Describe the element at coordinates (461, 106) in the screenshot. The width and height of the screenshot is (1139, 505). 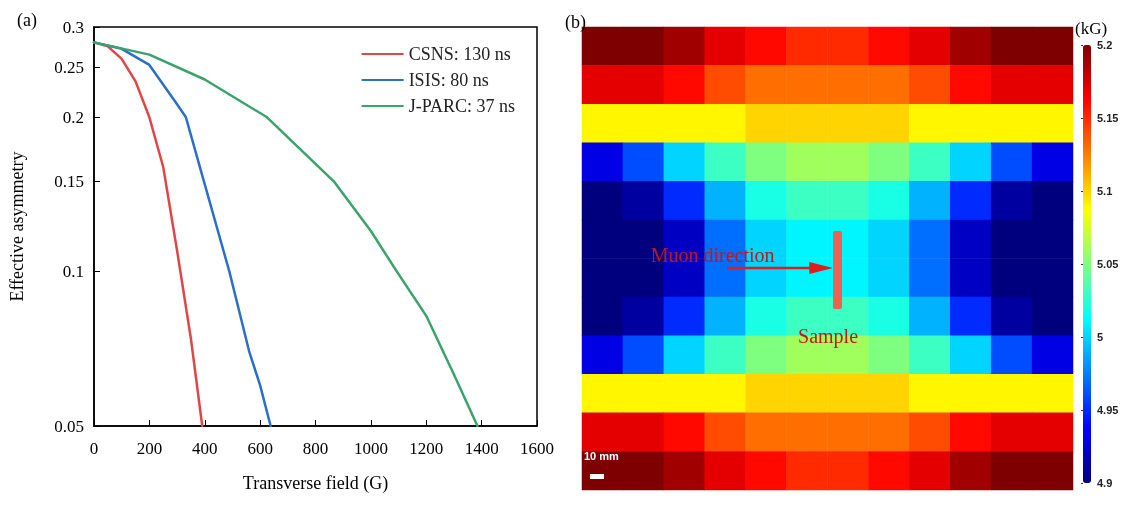
I see `legend-label: J-PARC: 37 ns` at that location.